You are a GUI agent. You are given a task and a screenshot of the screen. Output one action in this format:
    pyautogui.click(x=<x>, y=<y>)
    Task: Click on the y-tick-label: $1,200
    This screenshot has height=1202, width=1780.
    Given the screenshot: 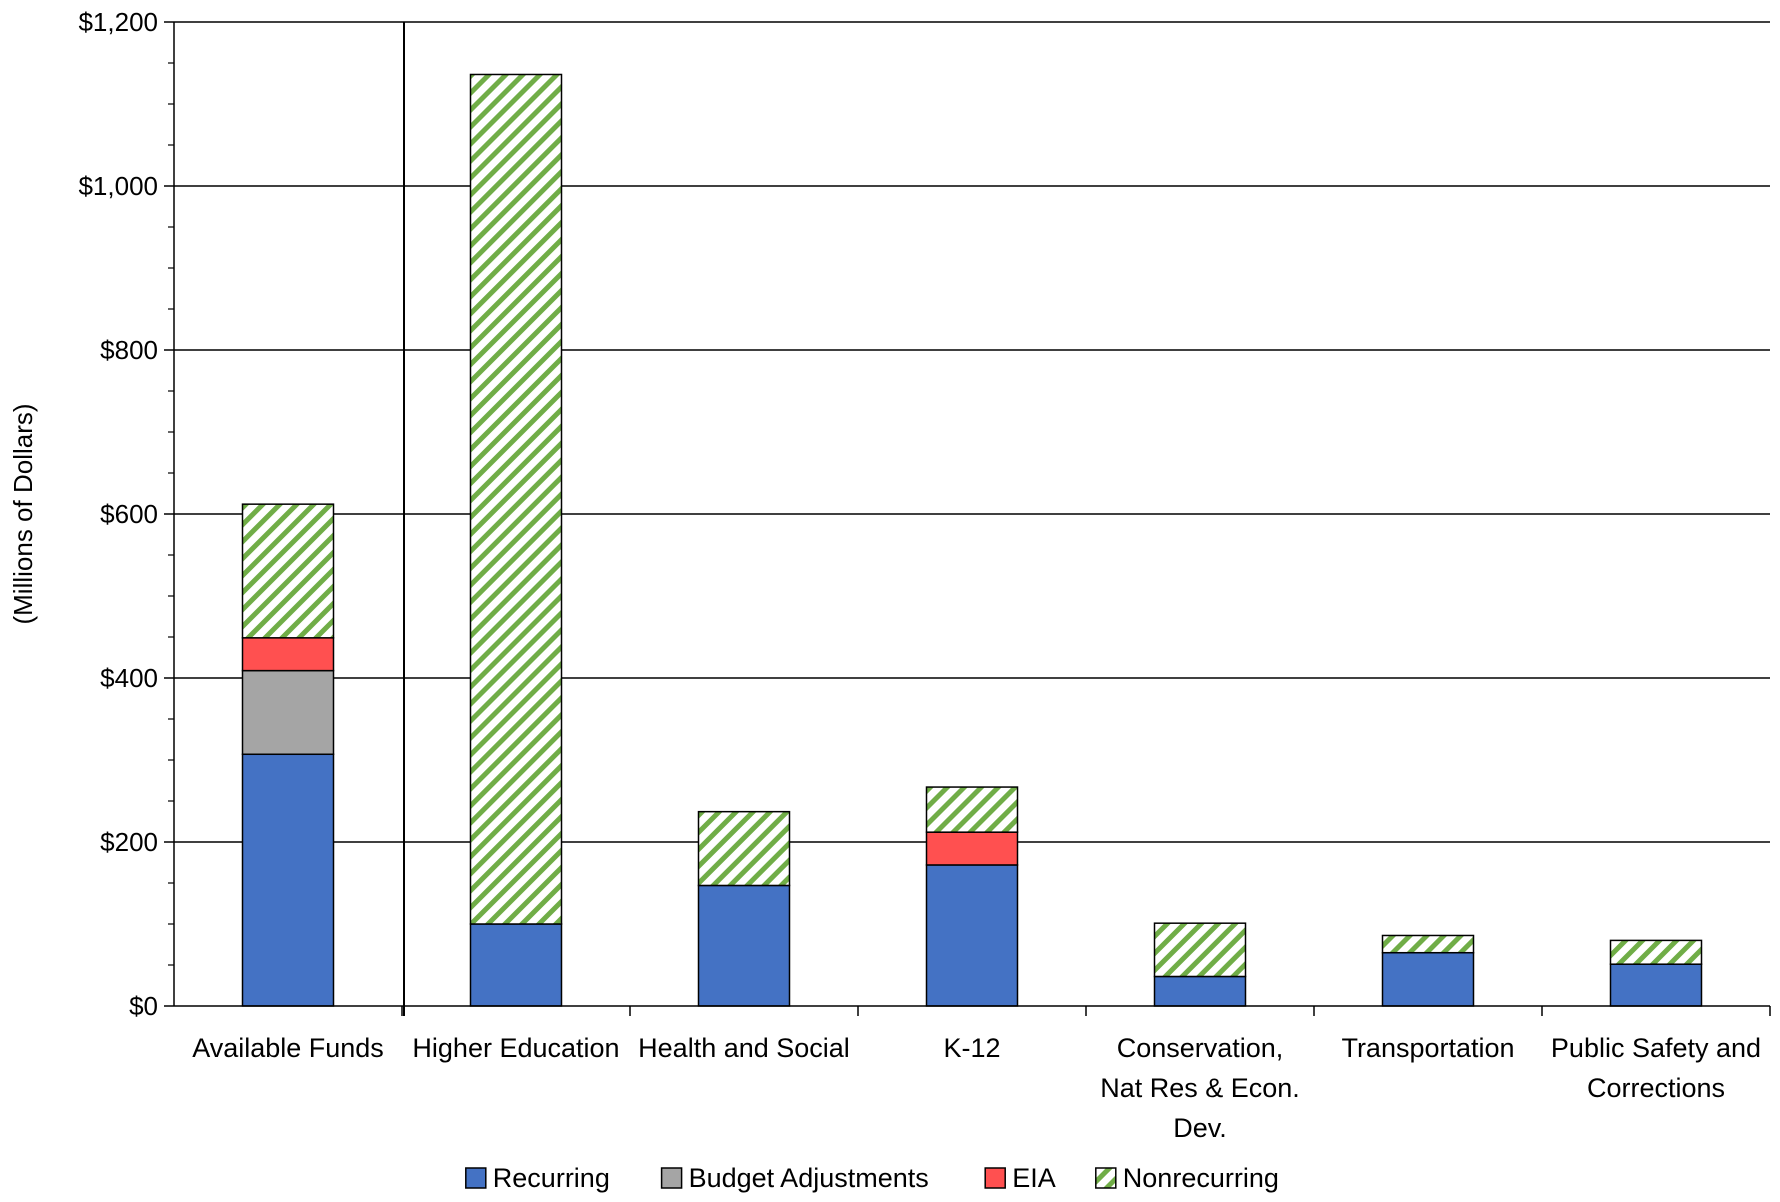 What is the action you would take?
    pyautogui.click(x=118, y=22)
    